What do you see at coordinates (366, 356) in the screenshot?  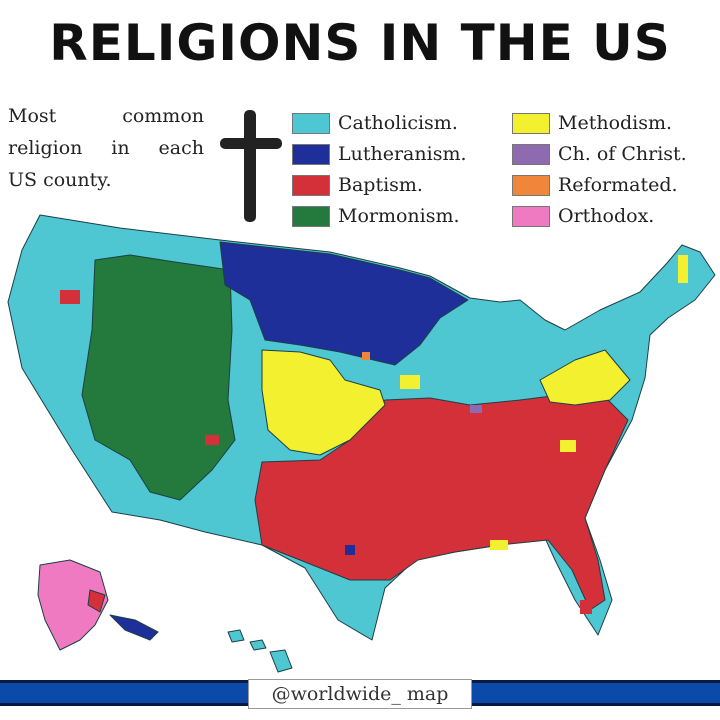 I see `patch-reformated` at bounding box center [366, 356].